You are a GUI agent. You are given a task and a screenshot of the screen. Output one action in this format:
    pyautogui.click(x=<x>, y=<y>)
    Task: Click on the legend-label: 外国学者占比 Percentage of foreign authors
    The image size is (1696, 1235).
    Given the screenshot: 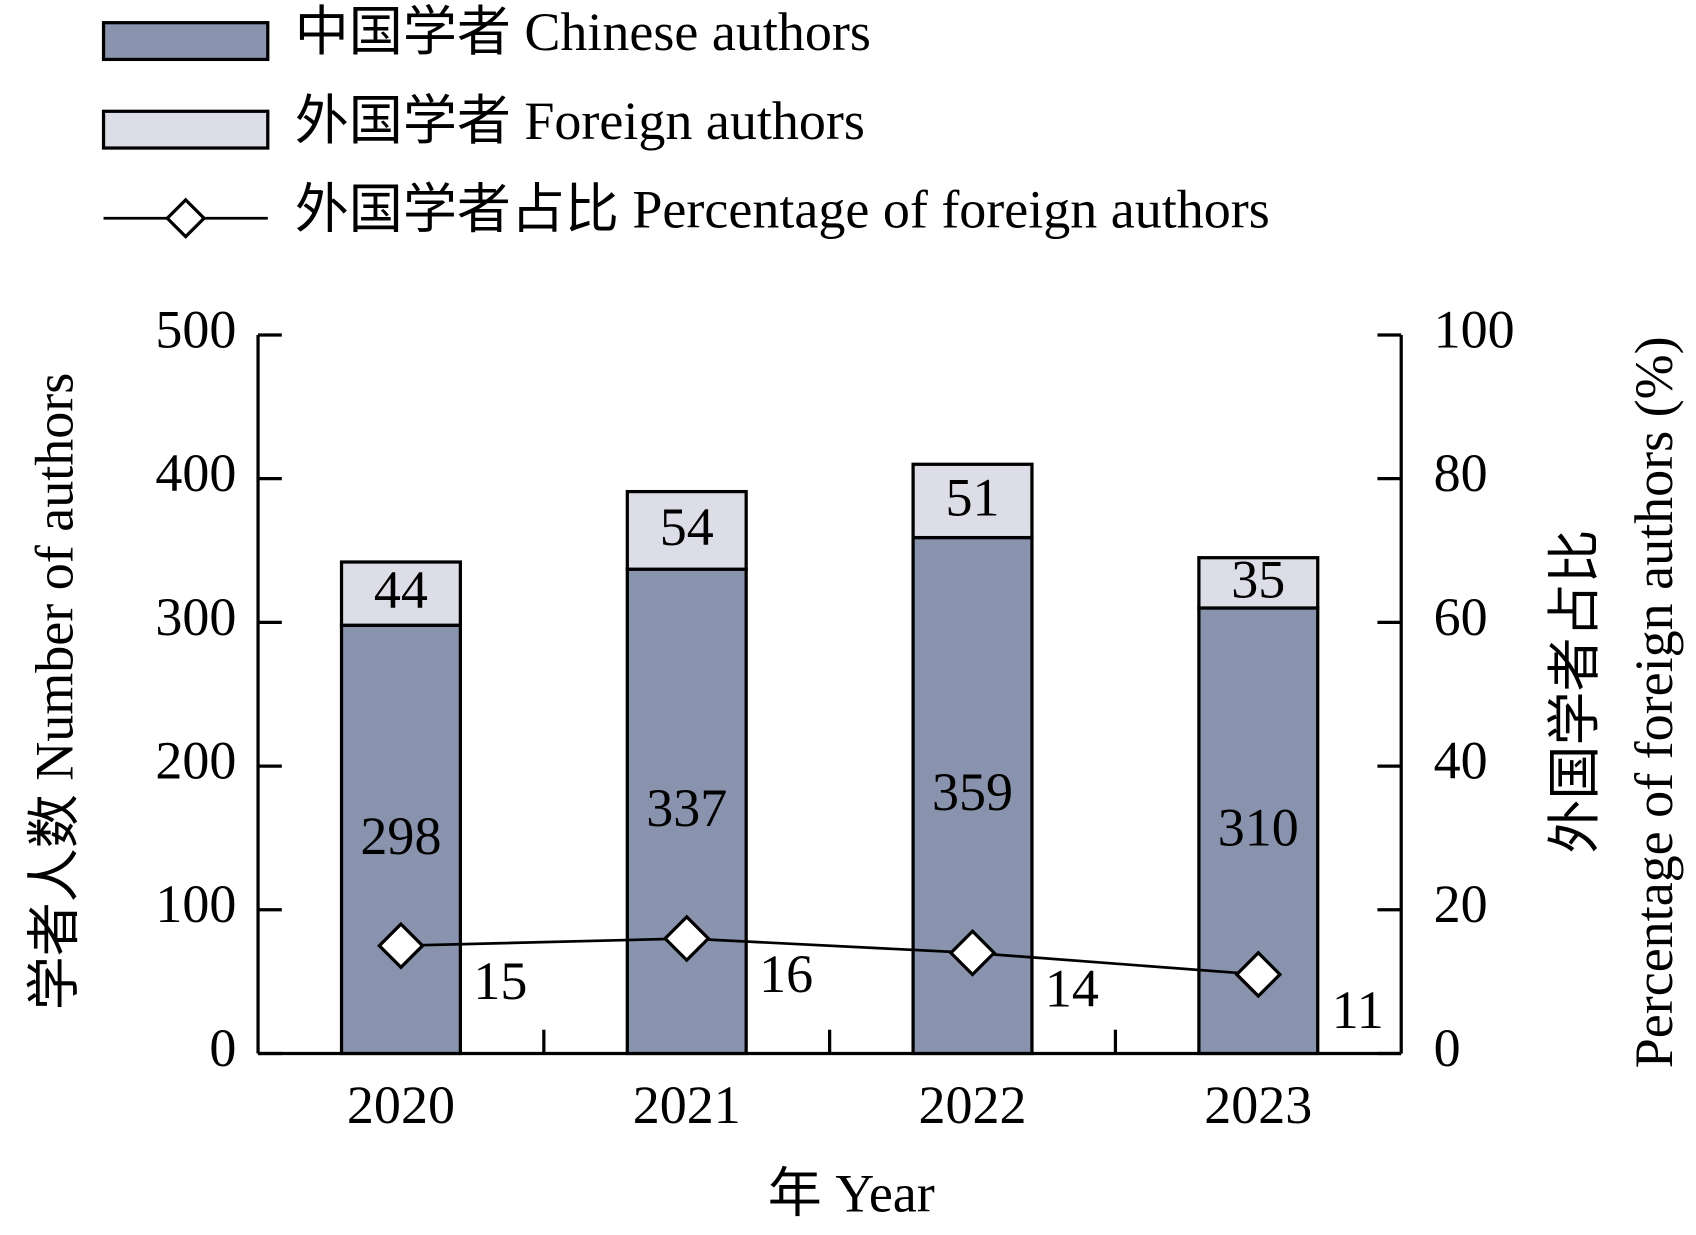 What is the action you would take?
    pyautogui.click(x=782, y=209)
    